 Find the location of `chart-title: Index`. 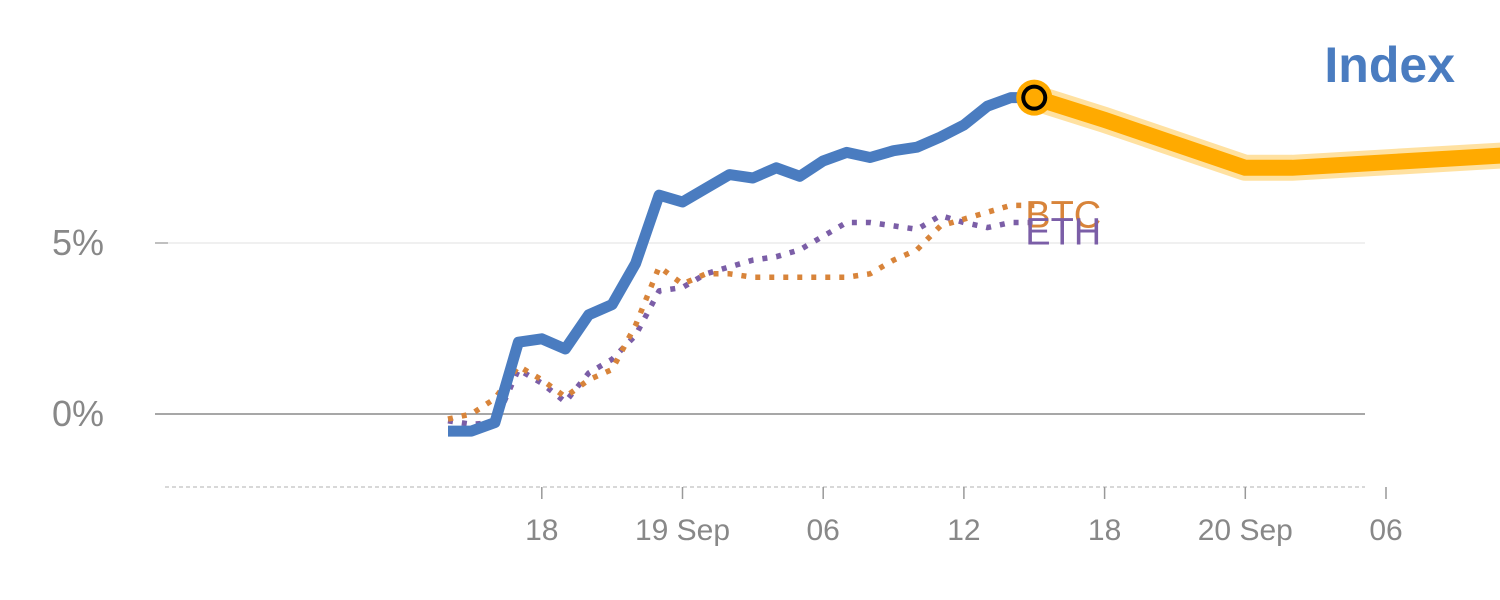

chart-title: Index is located at coordinates (1389, 65).